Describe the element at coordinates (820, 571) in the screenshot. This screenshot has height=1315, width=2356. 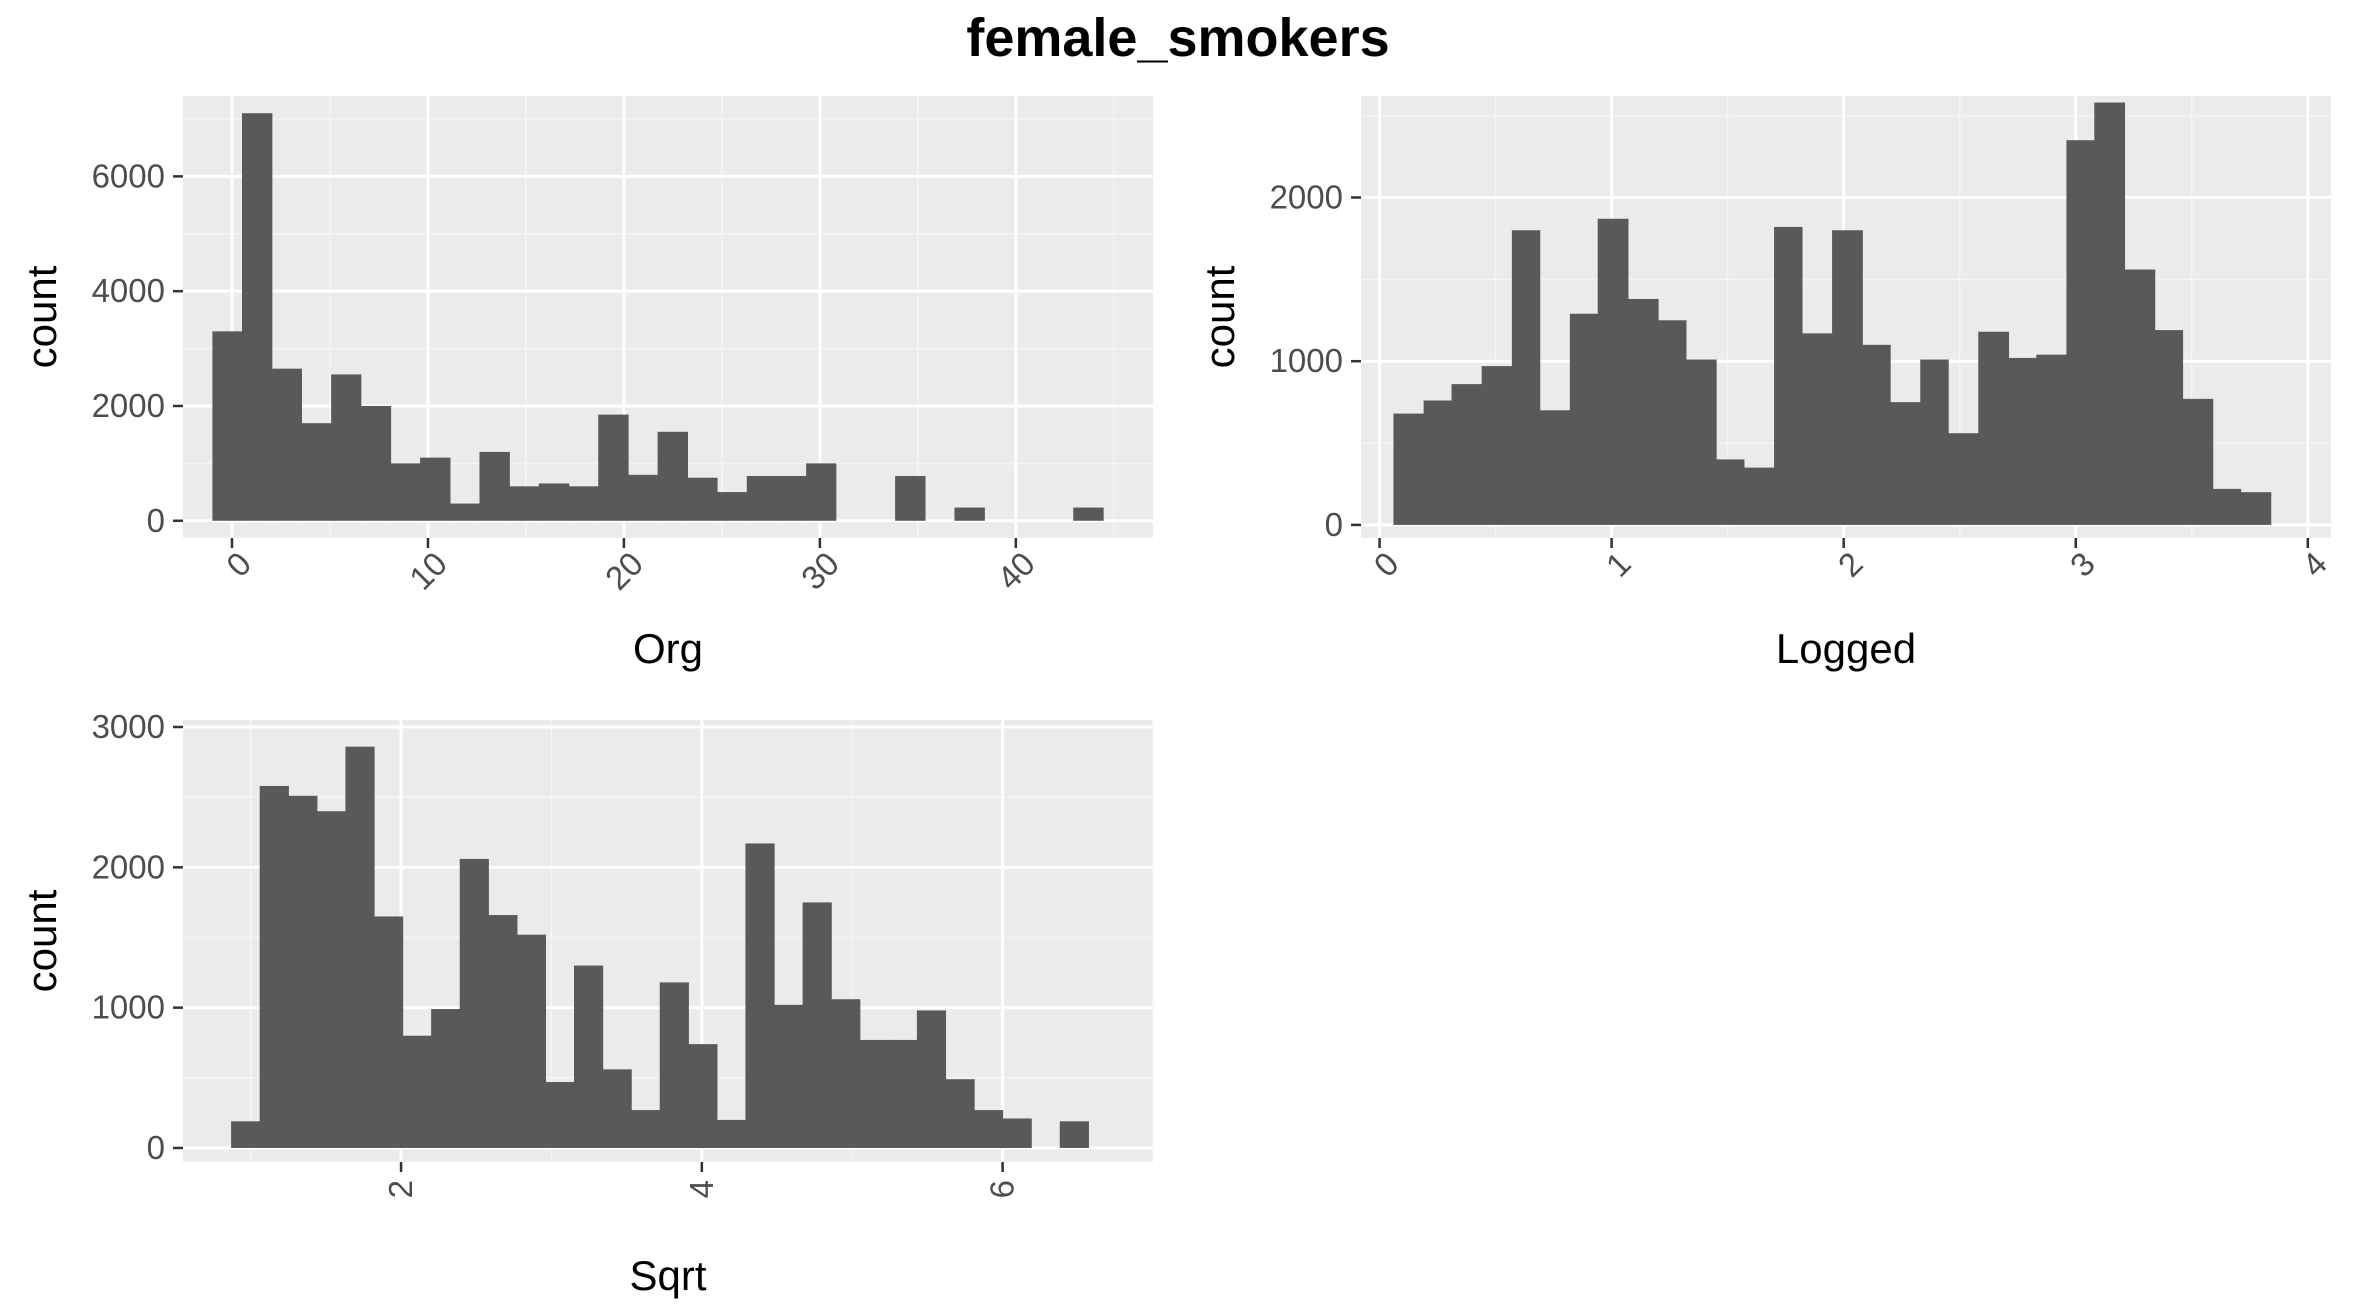
I see `x-tick-label: 30` at that location.